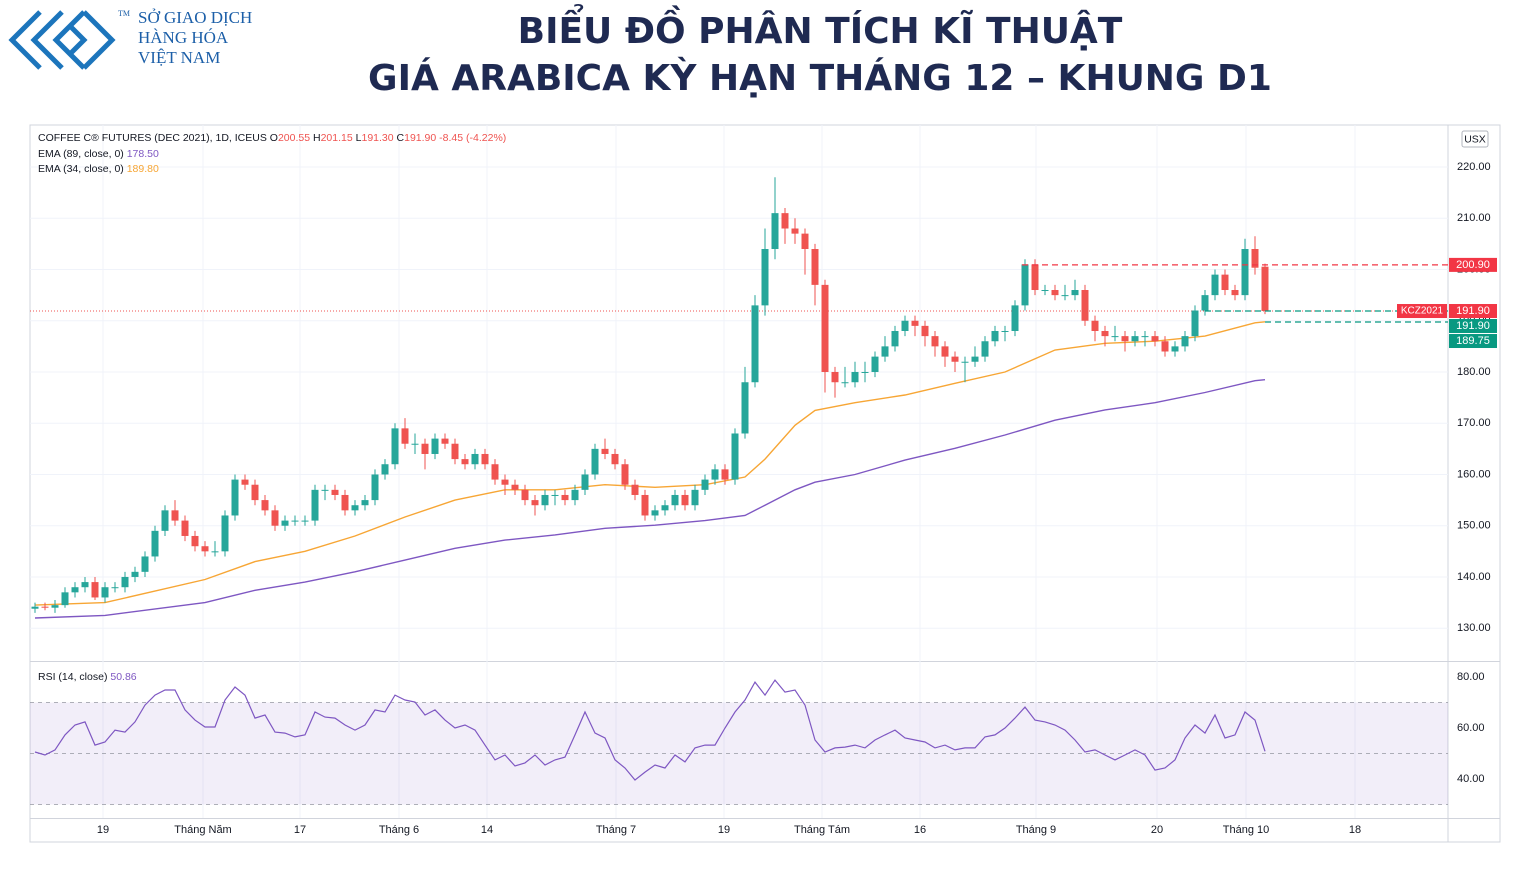 Image resolution: width=1517 pixels, height=870 pixels. Describe the element at coordinates (1036, 830) in the screenshot. I see `x-tick-label: Tháng 9` at that location.